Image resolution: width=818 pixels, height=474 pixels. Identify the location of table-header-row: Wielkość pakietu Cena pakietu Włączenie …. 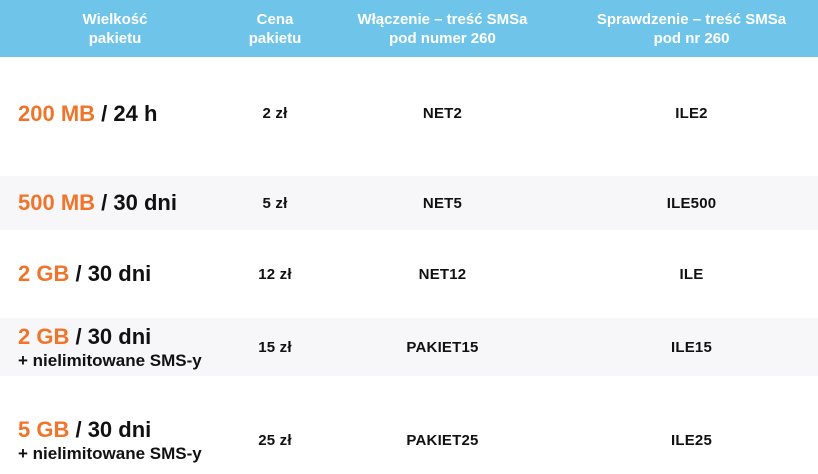
(409, 28).